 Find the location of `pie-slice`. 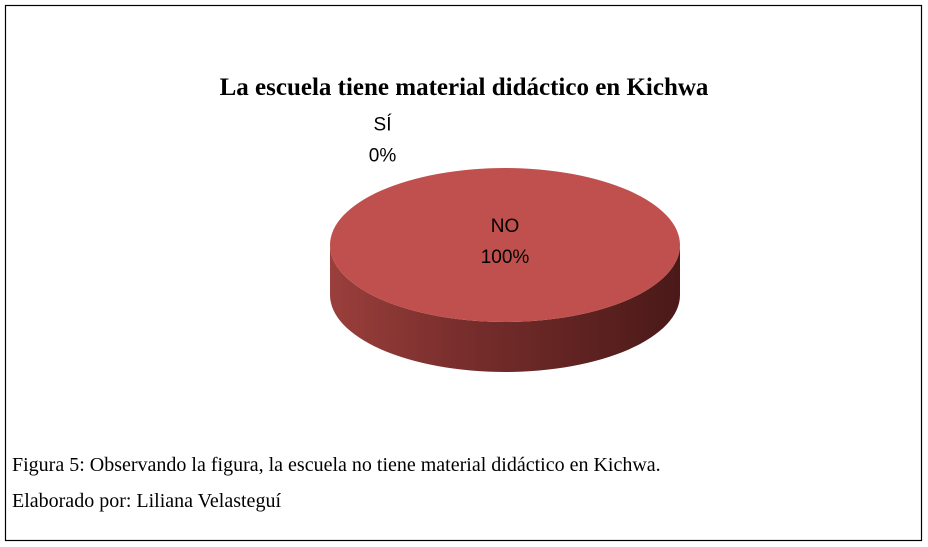

pie-slice is located at coordinates (505, 245).